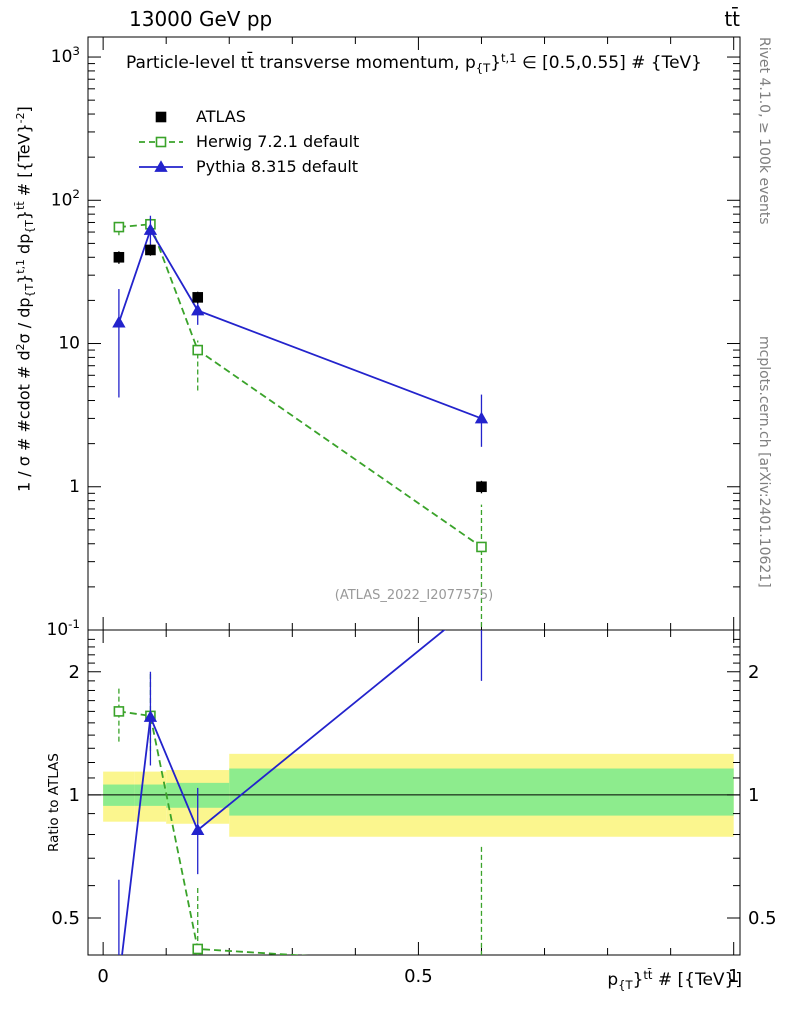 This screenshot has width=786, height=1024. Describe the element at coordinates (277, 166) in the screenshot. I see `legend-label-pythia: Pythia 8.315 default` at that location.